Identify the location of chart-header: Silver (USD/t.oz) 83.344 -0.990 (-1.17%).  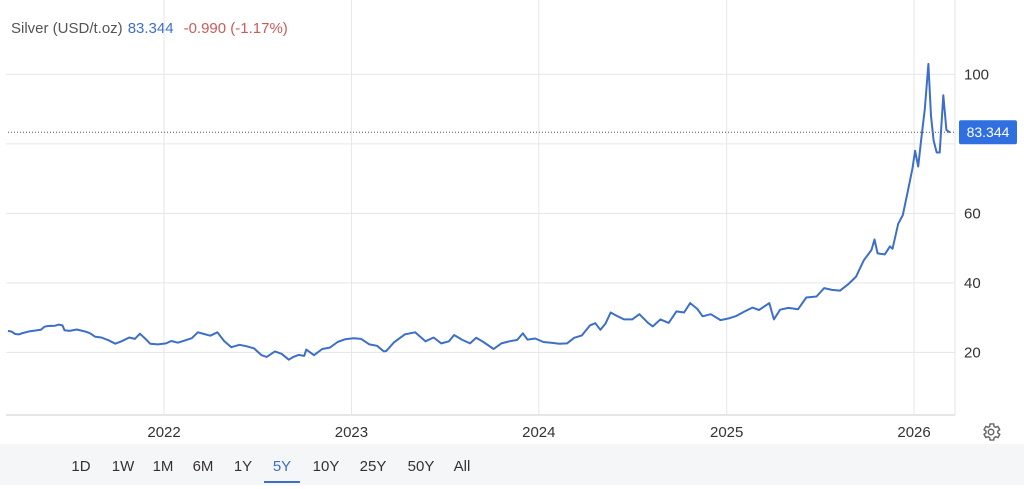
(149, 28).